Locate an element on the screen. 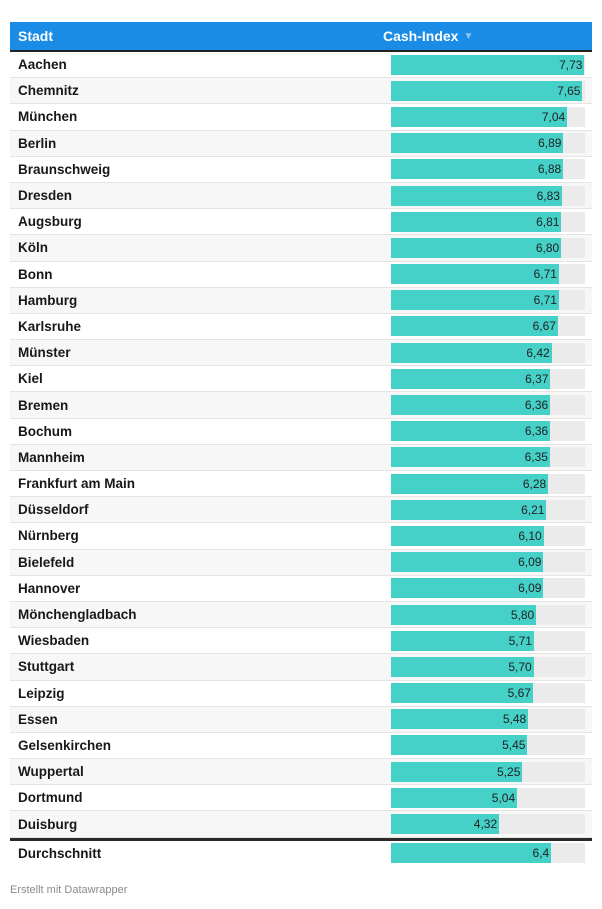 The height and width of the screenshot is (909, 602). bar-track: 6,37 is located at coordinates (488, 378).